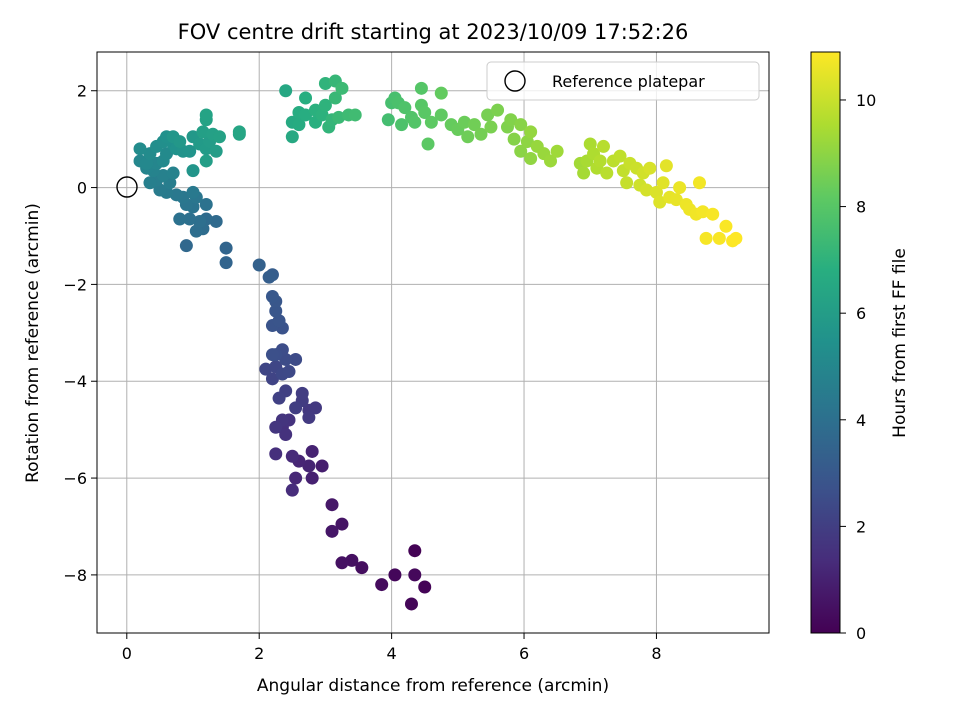 The height and width of the screenshot is (720, 960). Describe the element at coordinates (75, 381) in the screenshot. I see `y-tick-label: −4` at that location.